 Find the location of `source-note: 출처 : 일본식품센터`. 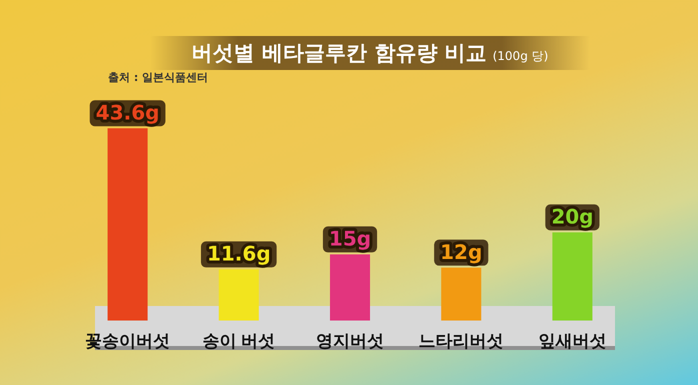

source-note: 출처 : 일본식품센터 is located at coordinates (158, 77).